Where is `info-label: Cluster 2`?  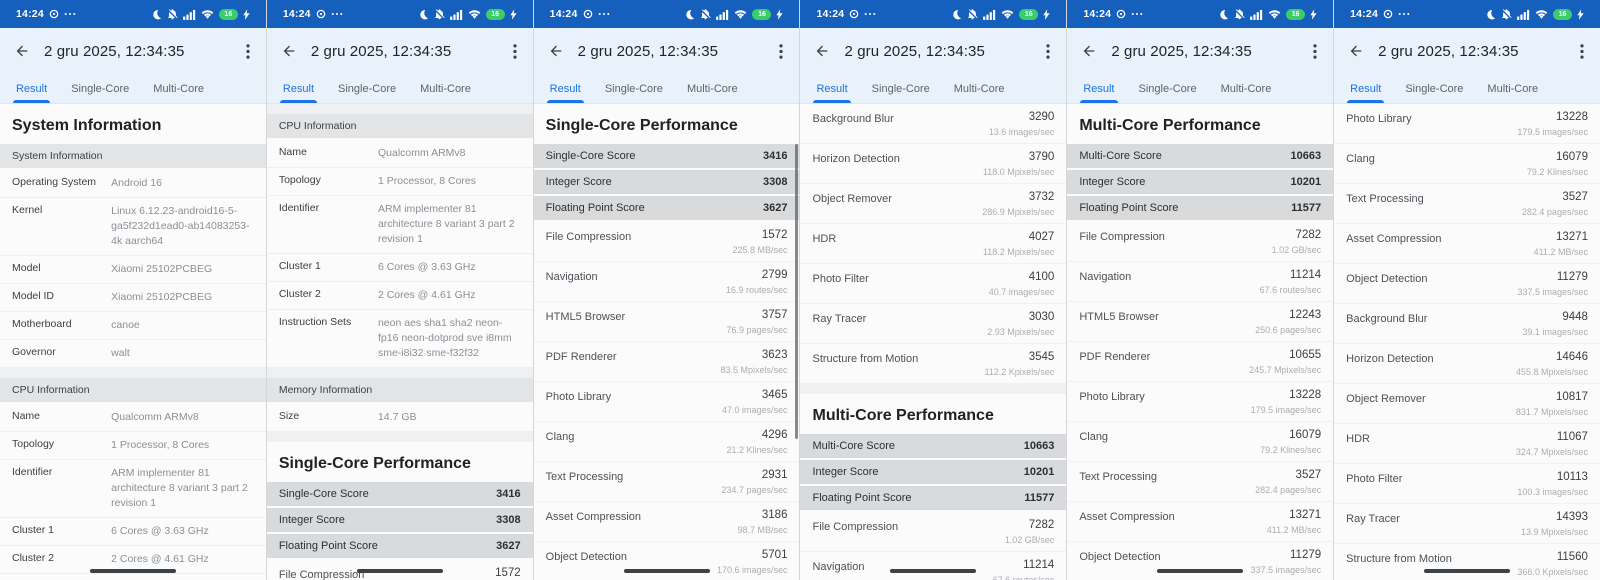 info-label: Cluster 2 is located at coordinates (33, 558).